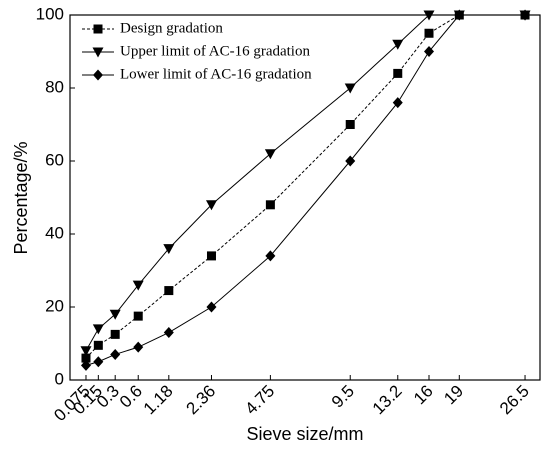 The image size is (550, 449). What do you see at coordinates (215, 51) in the screenshot?
I see `legend-label: Upper limit of AC-16 gradation` at bounding box center [215, 51].